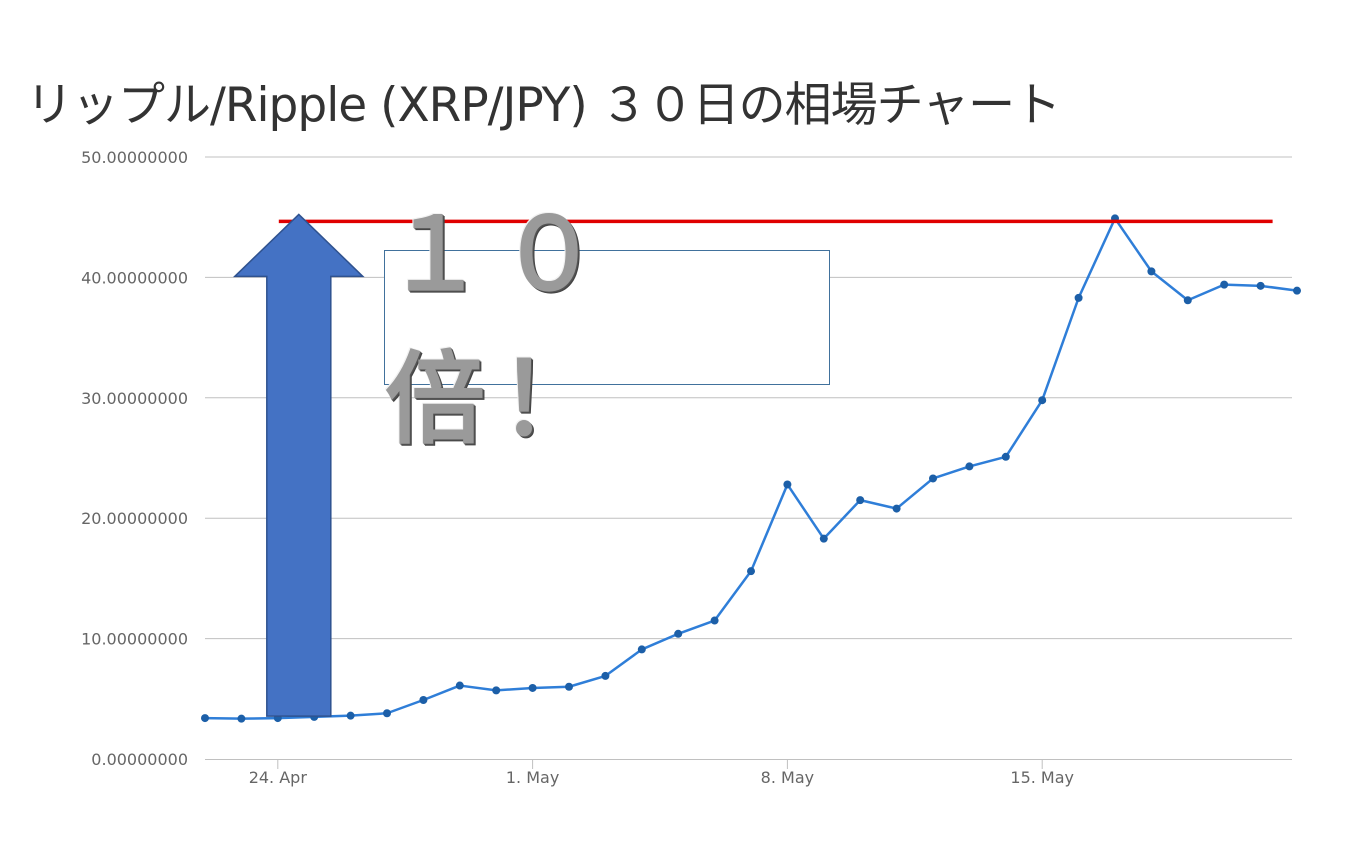 Image resolution: width=1354 pixels, height=846 pixels. Describe the element at coordinates (748, 773) in the screenshot. I see `x-axis: 24. Apr 1. May 8. May 15. May` at that location.